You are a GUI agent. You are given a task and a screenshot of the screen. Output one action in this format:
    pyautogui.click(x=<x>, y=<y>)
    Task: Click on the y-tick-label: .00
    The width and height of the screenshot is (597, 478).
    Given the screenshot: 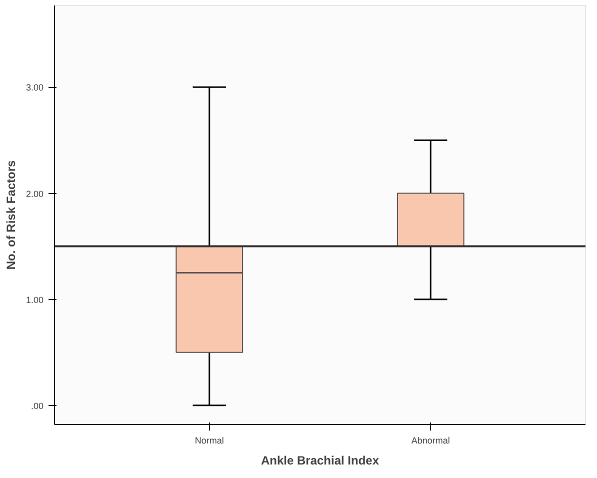 What is the action you would take?
    pyautogui.click(x=37, y=405)
    